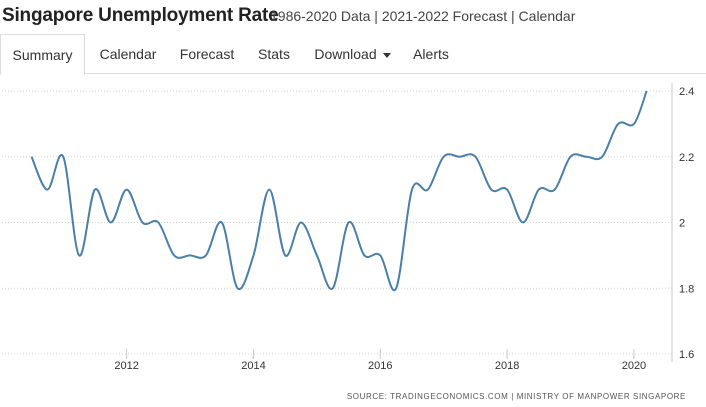 The width and height of the screenshot is (706, 407). I want to click on tab-stats: Stats, so click(274, 54).